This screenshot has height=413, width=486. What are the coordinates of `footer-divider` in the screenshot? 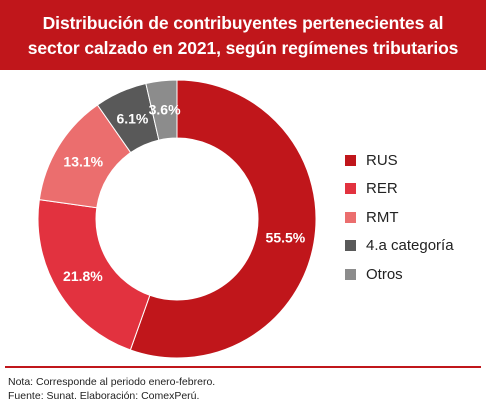 It's located at (243, 367).